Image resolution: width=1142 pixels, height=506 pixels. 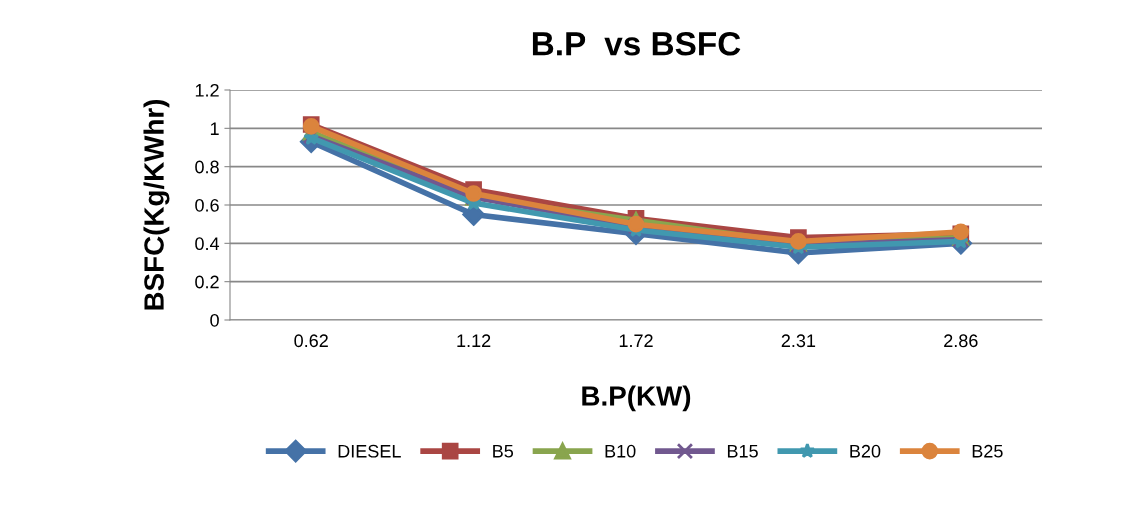 What do you see at coordinates (207, 282) in the screenshot?
I see `y-tick-label: 0.2` at bounding box center [207, 282].